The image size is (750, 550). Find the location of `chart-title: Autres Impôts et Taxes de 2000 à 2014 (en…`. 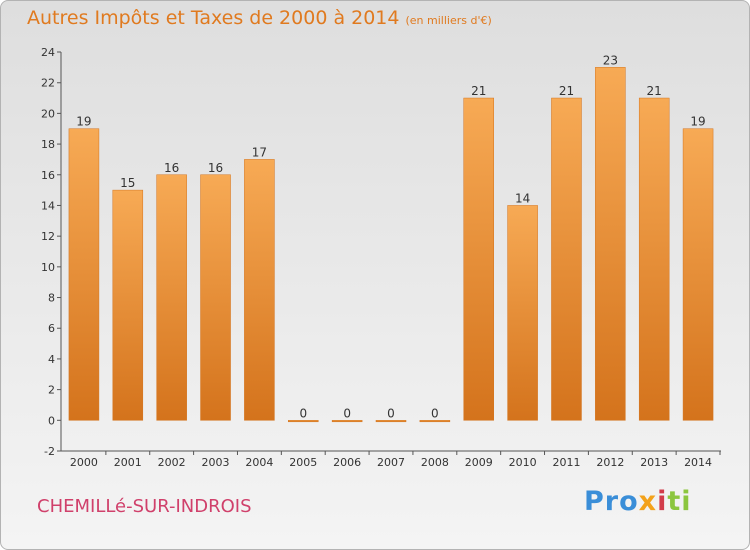

chart-title: Autres Impôts et Taxes de 2000 à 2014 (en… is located at coordinates (259, 18).